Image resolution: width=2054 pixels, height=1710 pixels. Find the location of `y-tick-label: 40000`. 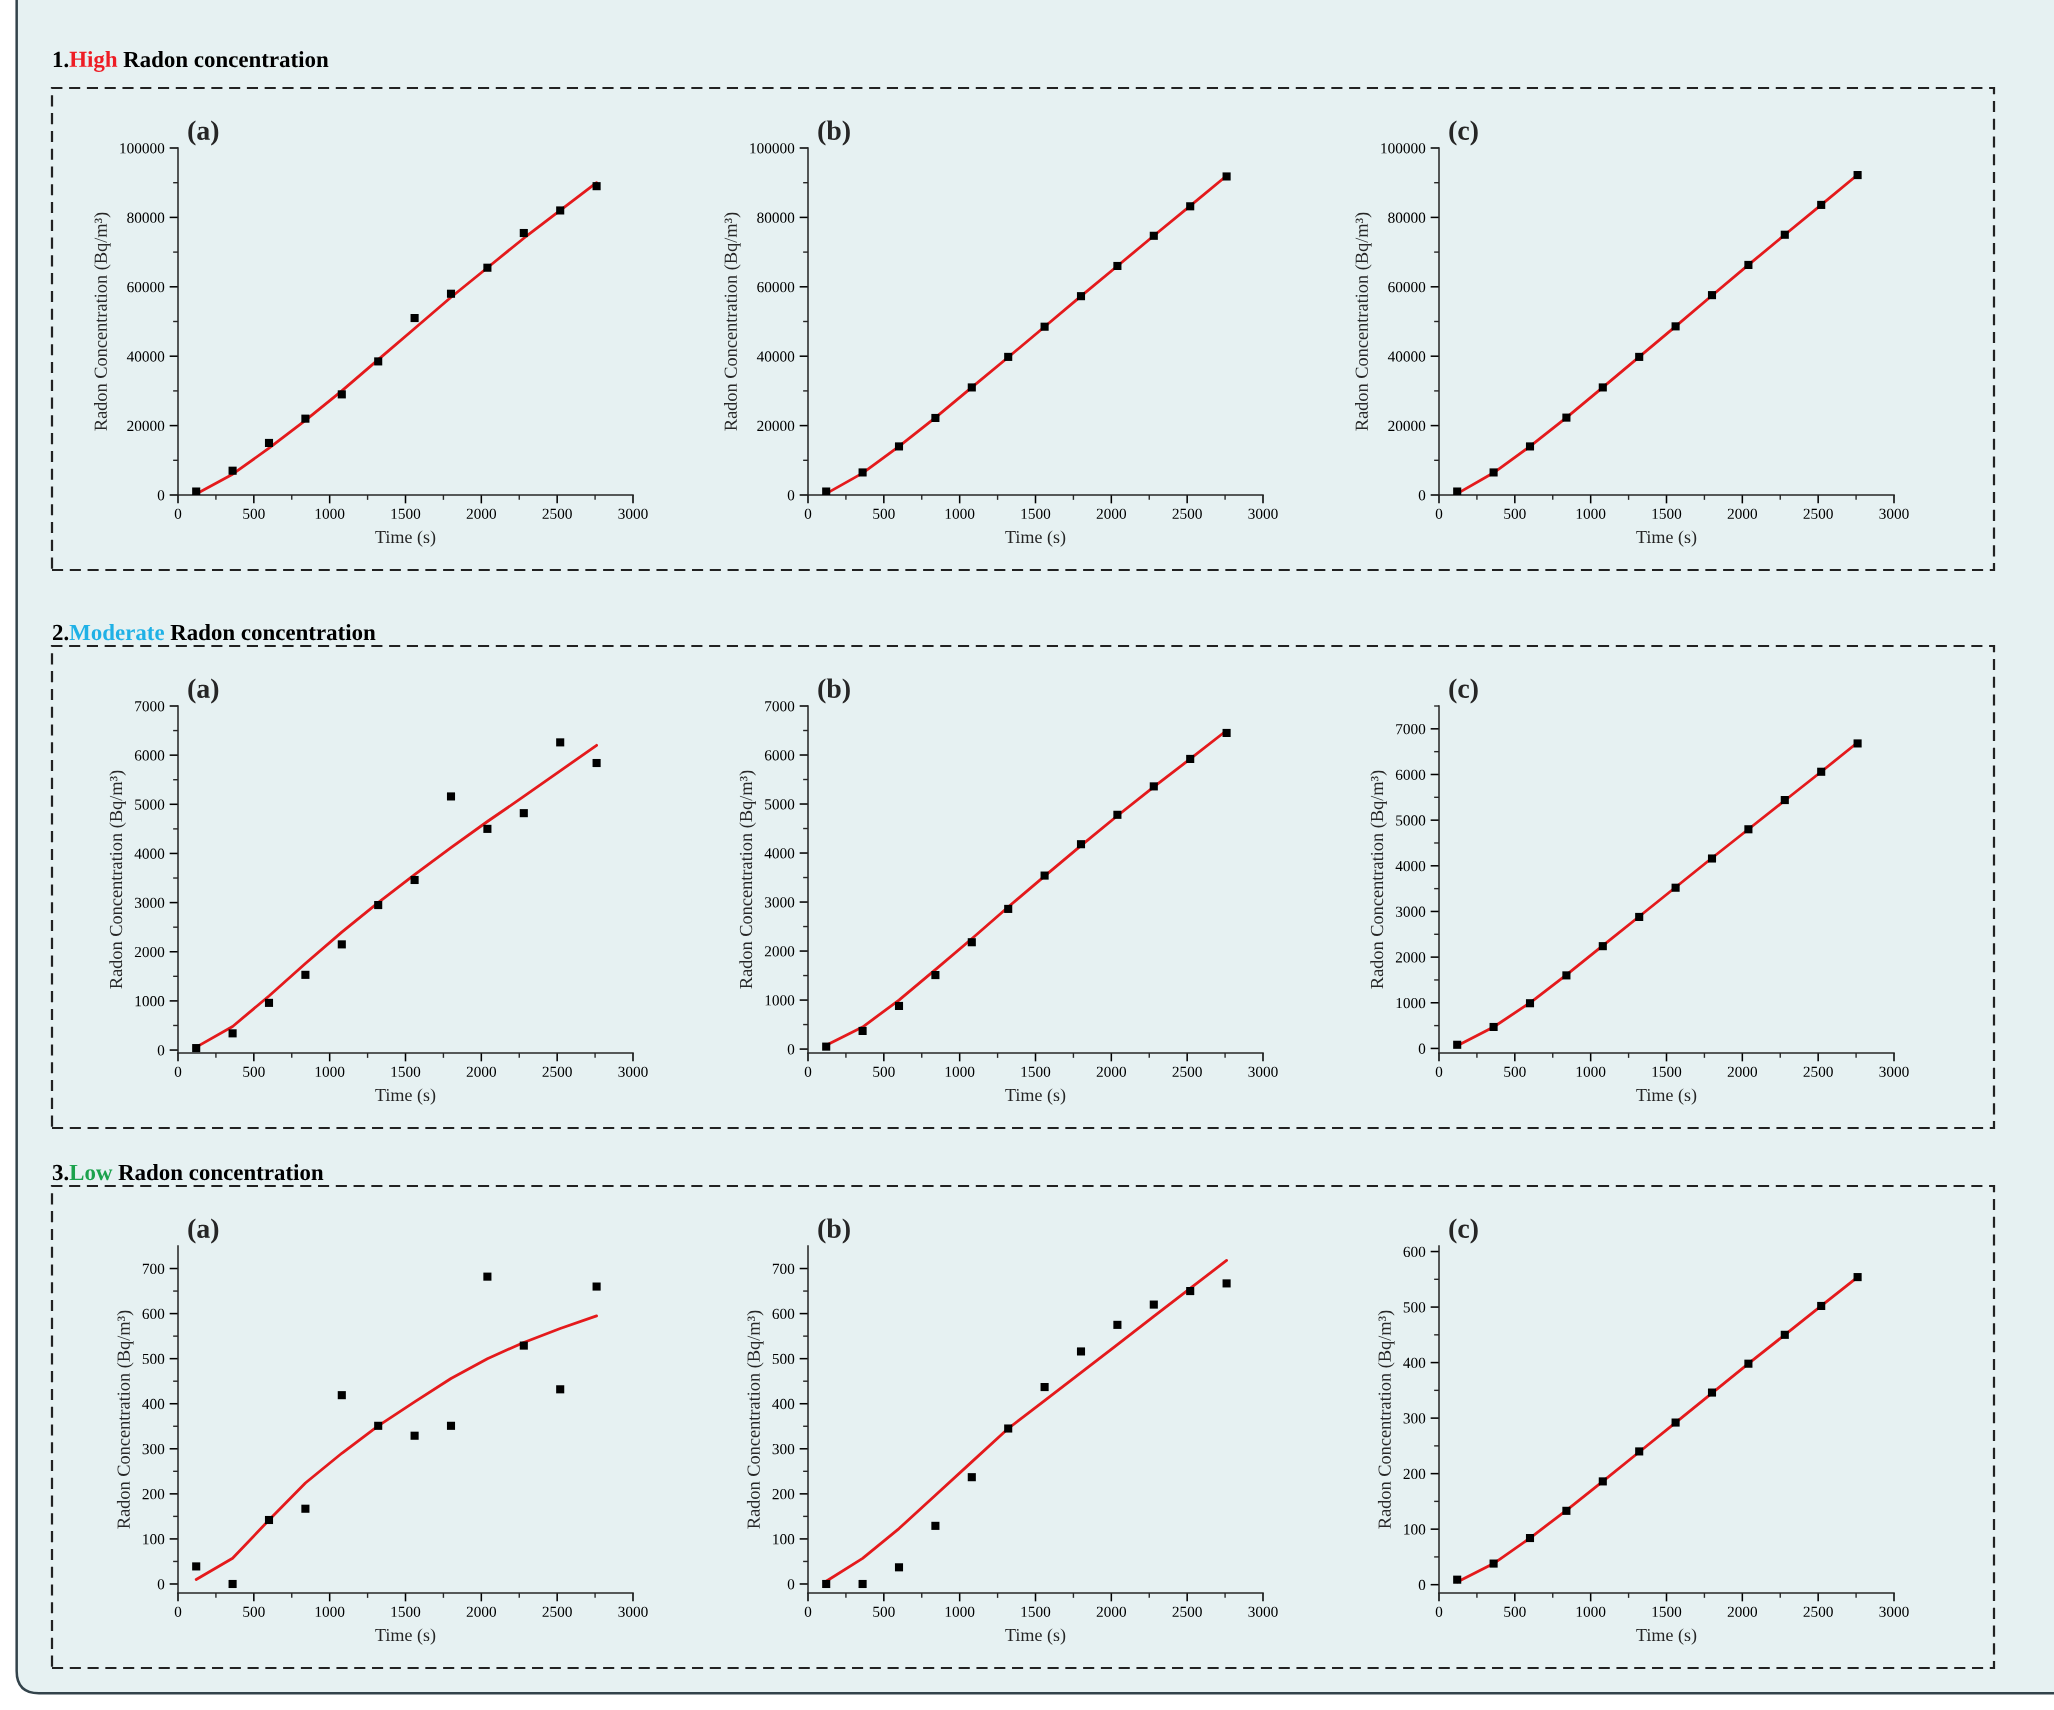

y-tick-label: 40000 is located at coordinates (1406, 356).